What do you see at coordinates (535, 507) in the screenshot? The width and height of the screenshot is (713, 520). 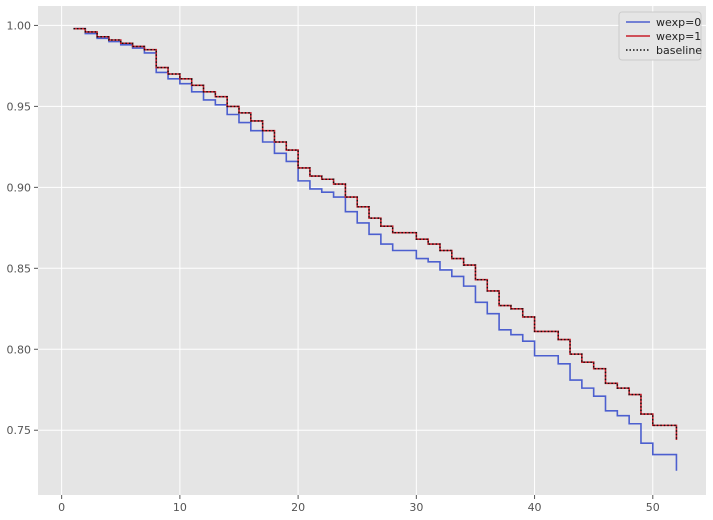 I see `x-tick-label: 40` at bounding box center [535, 507].